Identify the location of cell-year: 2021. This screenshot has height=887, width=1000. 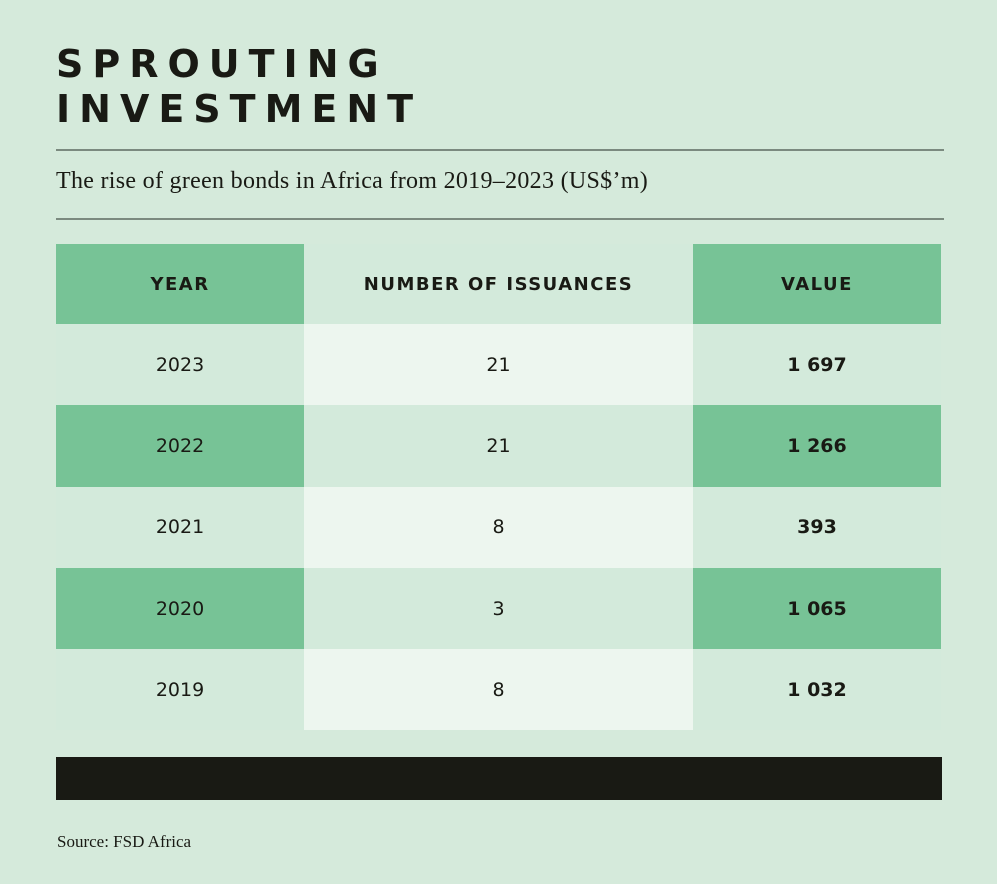
(180, 527).